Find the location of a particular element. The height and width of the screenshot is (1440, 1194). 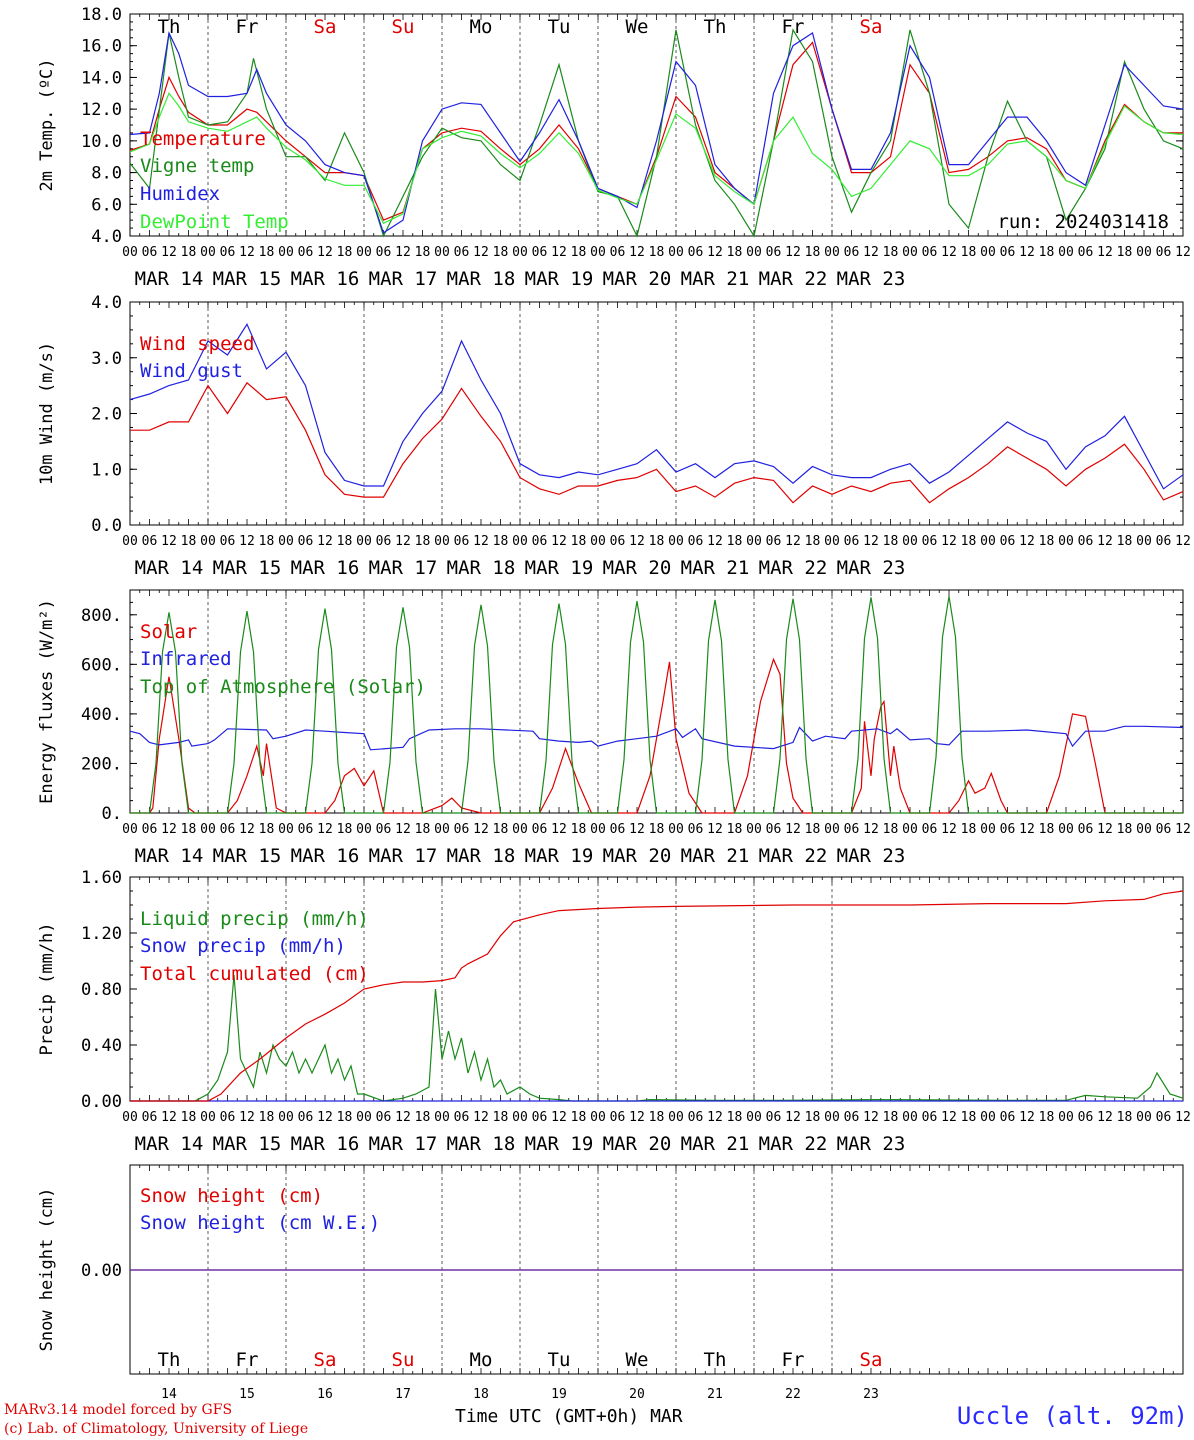

day-name-top: Sa is located at coordinates (325, 27).